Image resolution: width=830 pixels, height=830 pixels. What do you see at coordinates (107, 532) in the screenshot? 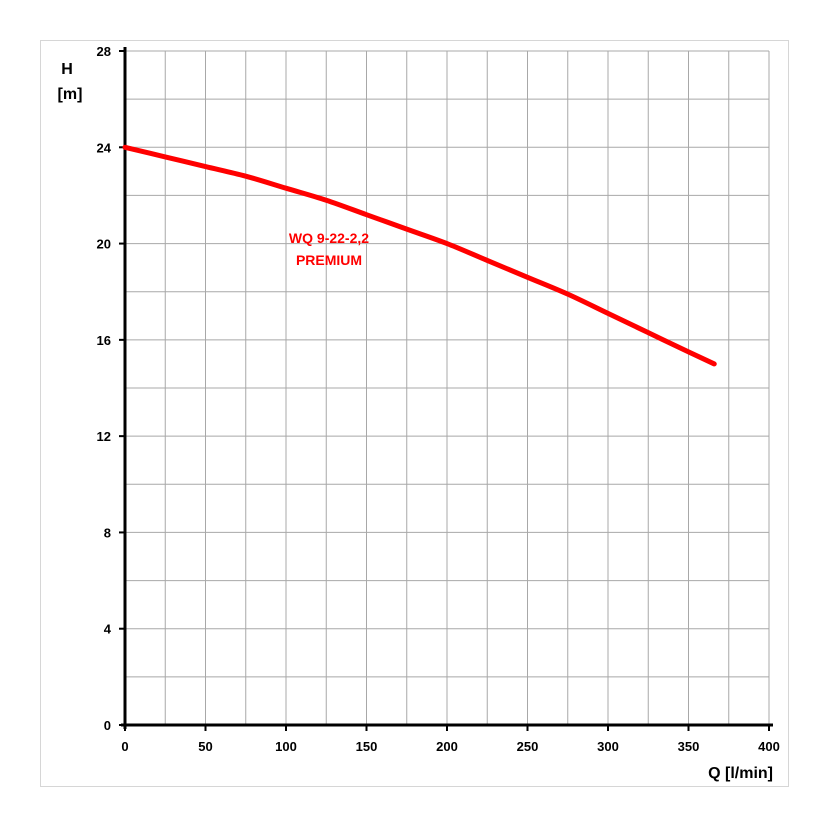
I see `y-tick-label: 8` at bounding box center [107, 532].